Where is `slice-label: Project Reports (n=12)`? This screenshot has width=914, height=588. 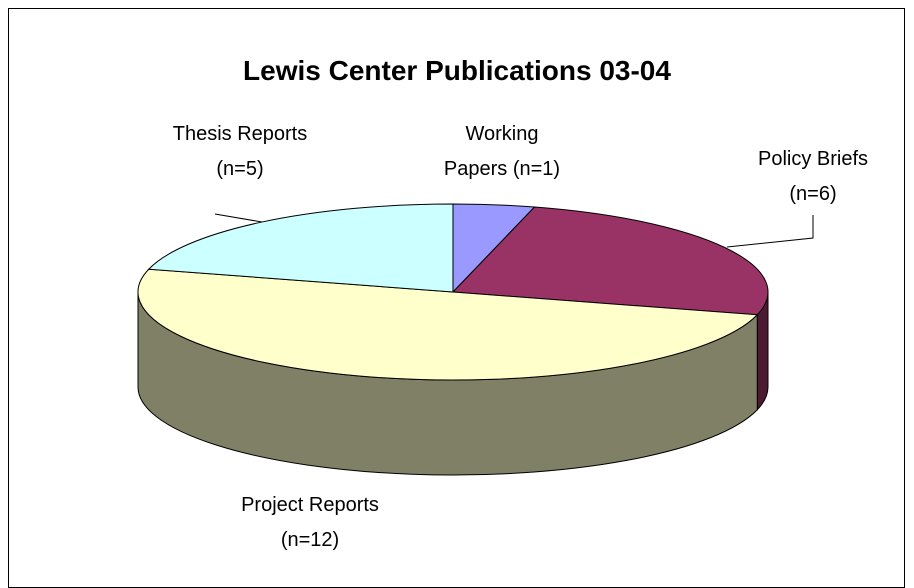
slice-label: Project Reports (n=12) is located at coordinates (310, 522).